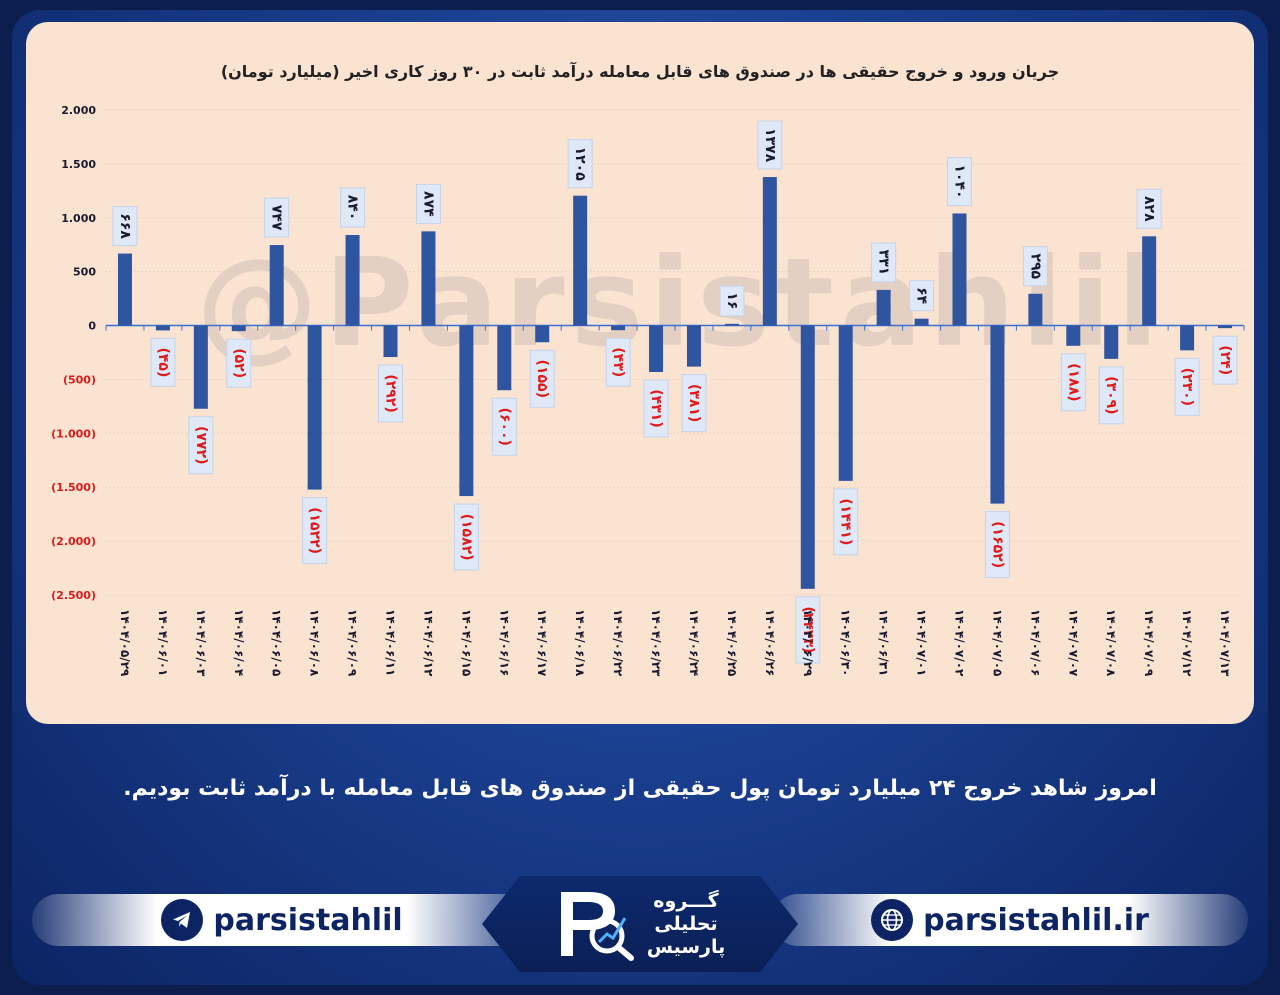 Image resolution: width=1280 pixels, height=995 pixels. Describe the element at coordinates (922, 642) in the screenshot. I see `x-tick-label: ۱۴۰۴/۰۷/۰۱` at that location.